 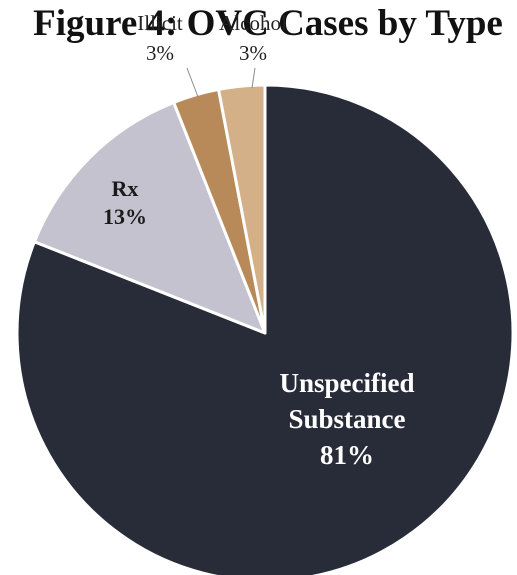 What do you see at coordinates (125, 202) in the screenshot?
I see `slice-label: Rx 13%` at bounding box center [125, 202].